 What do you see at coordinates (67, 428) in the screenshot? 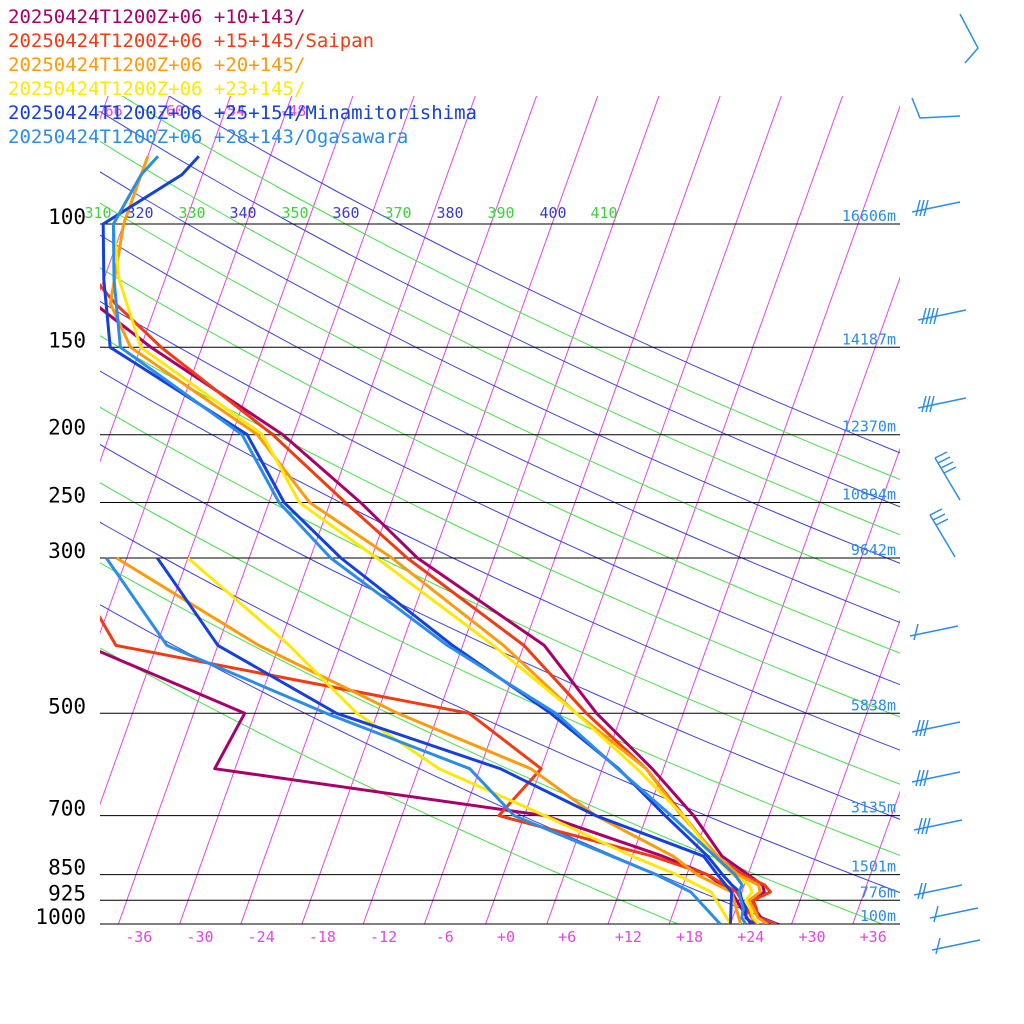
I see `pressure-label: 200` at bounding box center [67, 428].